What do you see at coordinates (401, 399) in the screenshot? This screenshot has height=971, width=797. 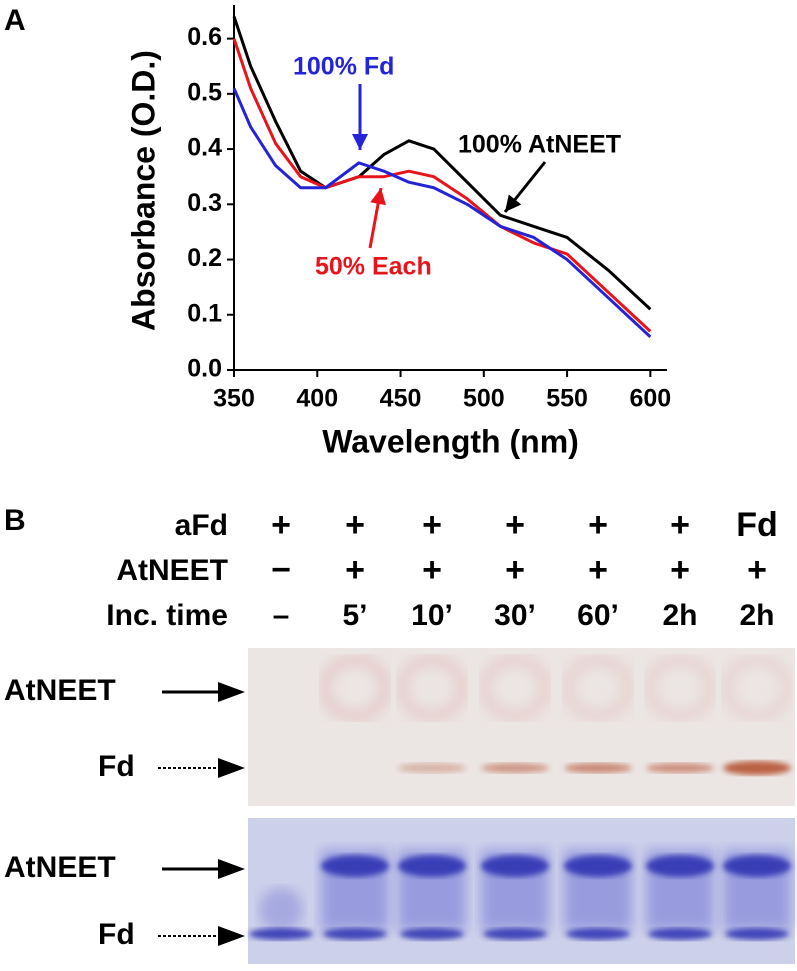 I see `x-tick-label: 450` at bounding box center [401, 399].